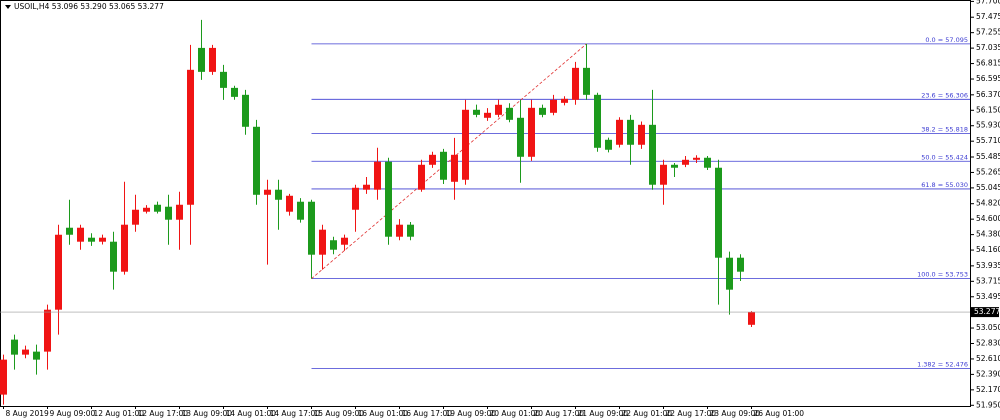  I want to click on x-tick-label: 12 Aug 01:00, so click(119, 413).